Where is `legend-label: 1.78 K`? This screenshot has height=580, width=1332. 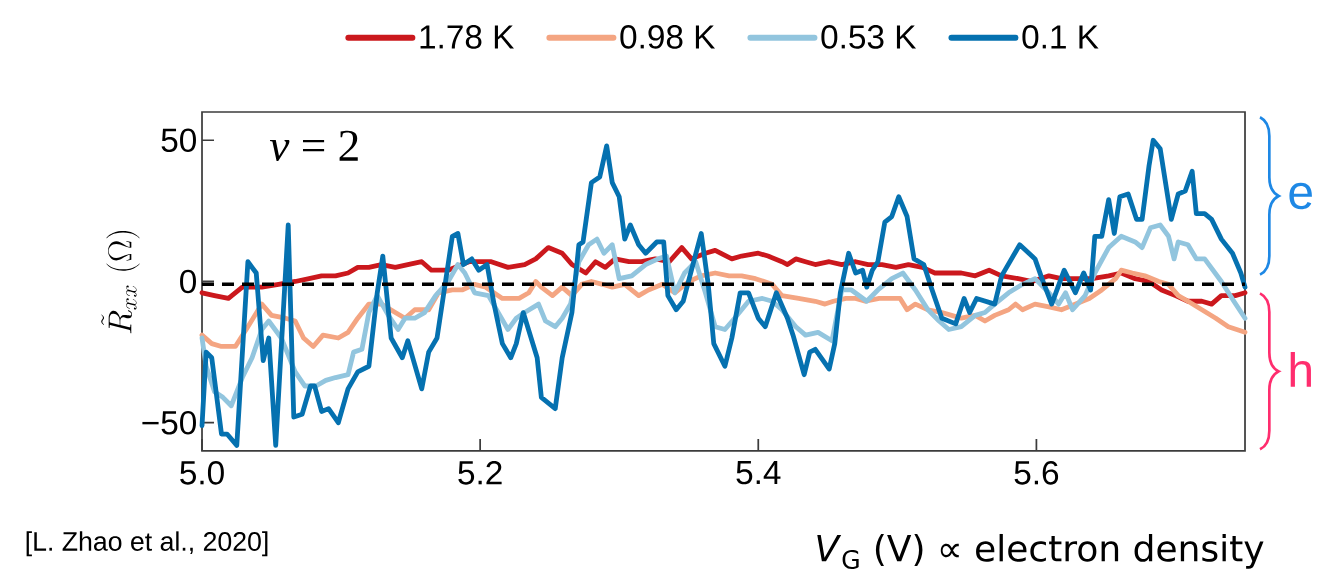 legend-label: 1.78 K is located at coordinates (467, 37).